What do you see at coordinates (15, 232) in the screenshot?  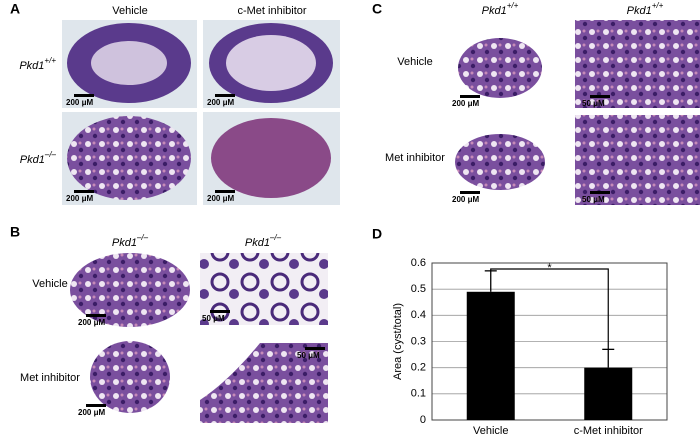 I see `panel-label: B` at bounding box center [15, 232].